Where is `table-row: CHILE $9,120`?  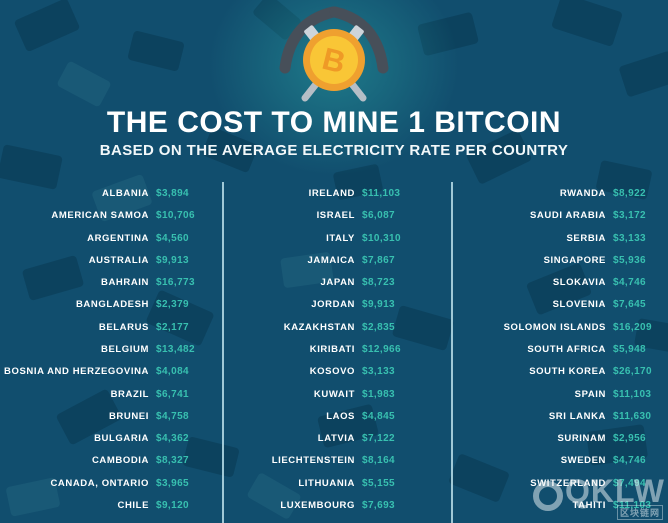 table-row: CHILE $9,120 is located at coordinates (112, 505).